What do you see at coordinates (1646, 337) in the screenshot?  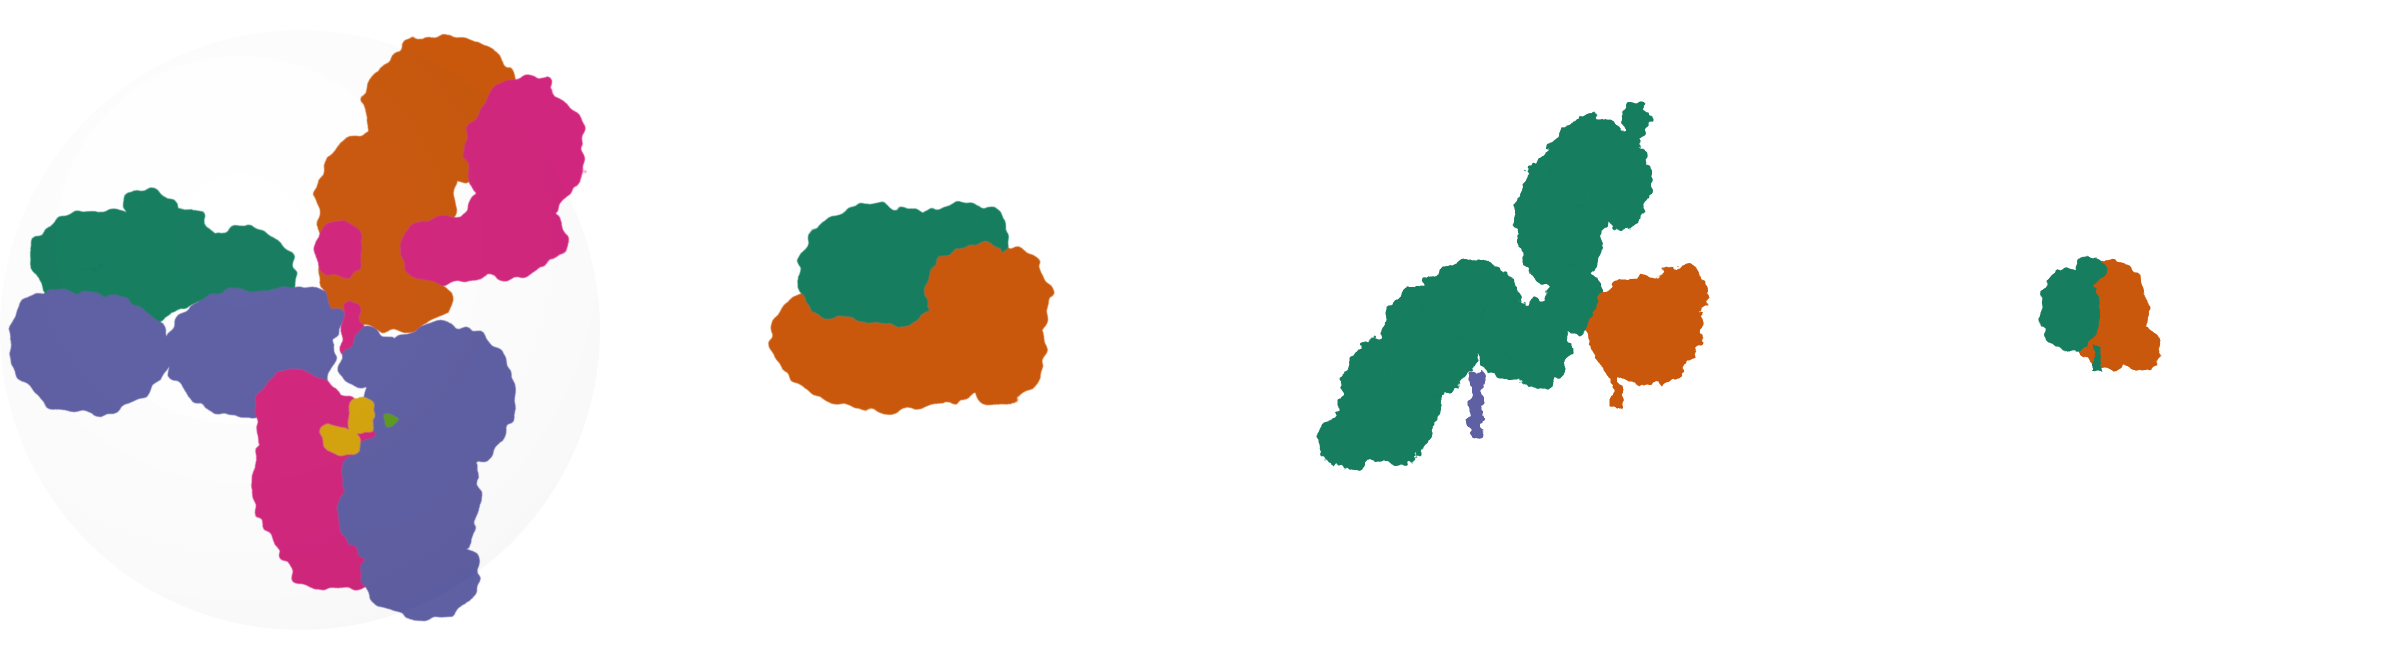 I see `chain-orange` at bounding box center [1646, 337].